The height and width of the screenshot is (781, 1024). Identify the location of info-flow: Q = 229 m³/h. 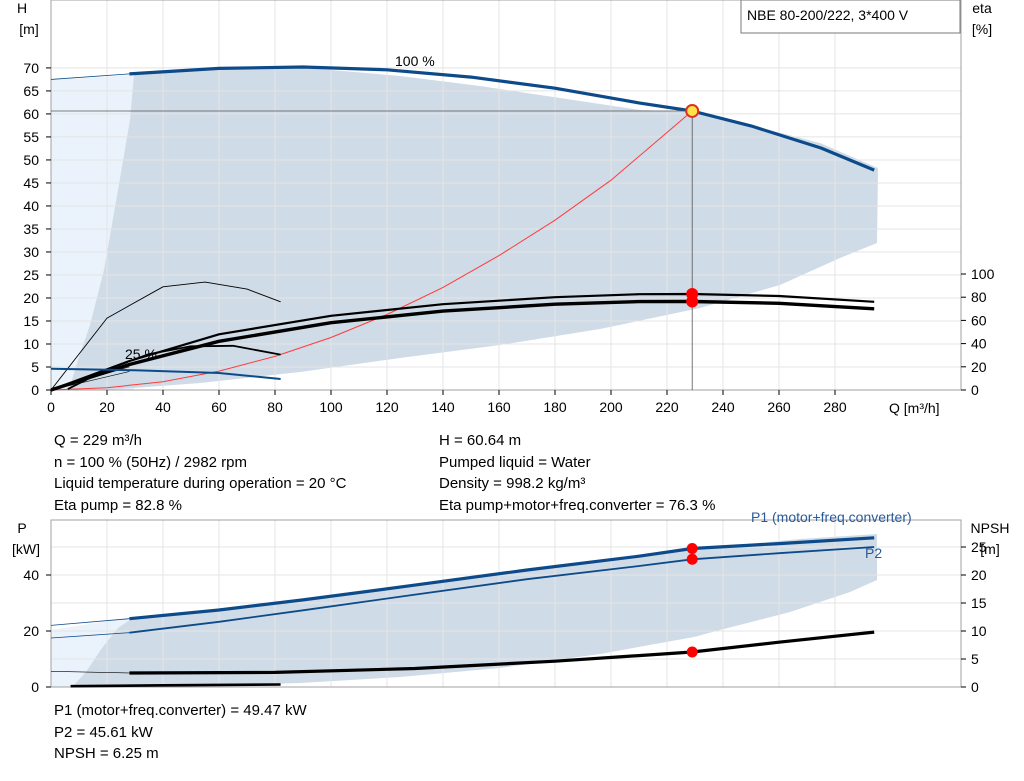
(98, 440).